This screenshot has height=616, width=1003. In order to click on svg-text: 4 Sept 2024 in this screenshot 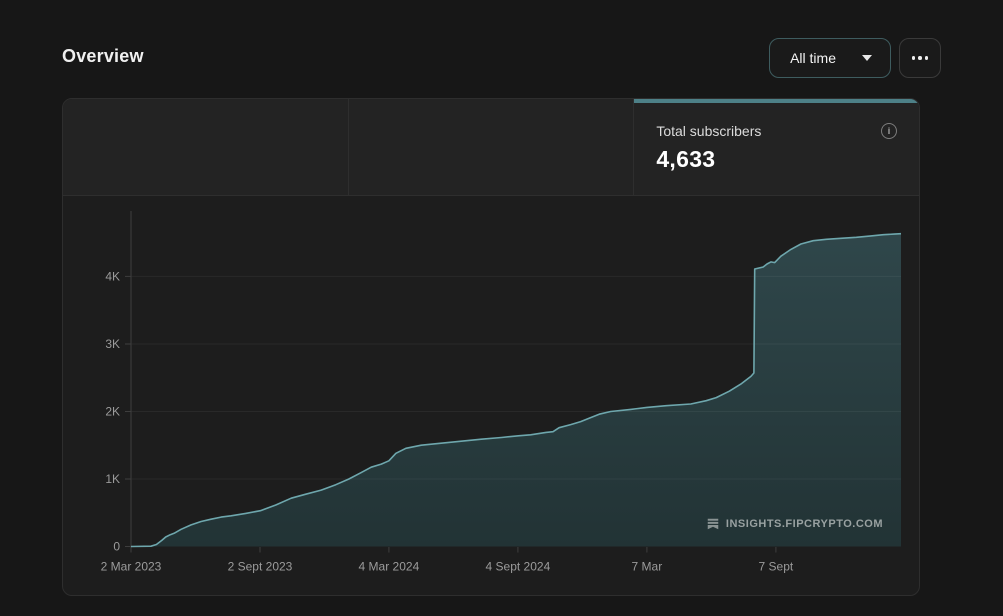, I will do `click(518, 567)`.